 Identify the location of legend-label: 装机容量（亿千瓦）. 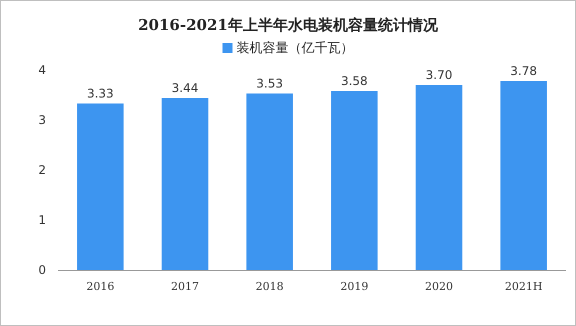
(295, 48).